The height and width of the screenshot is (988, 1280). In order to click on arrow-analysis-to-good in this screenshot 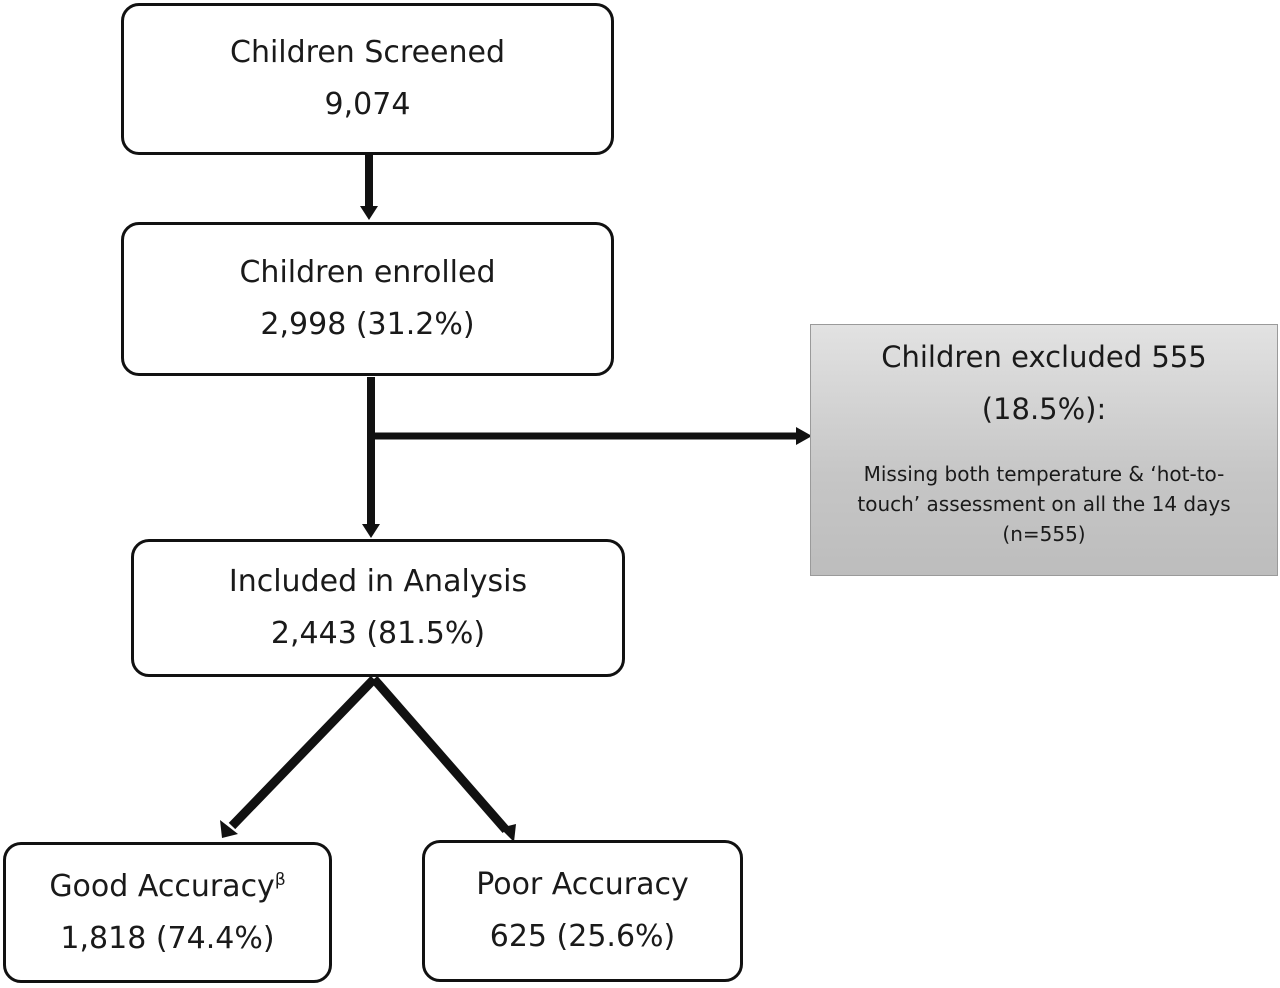, I will do `click(303, 752)`.